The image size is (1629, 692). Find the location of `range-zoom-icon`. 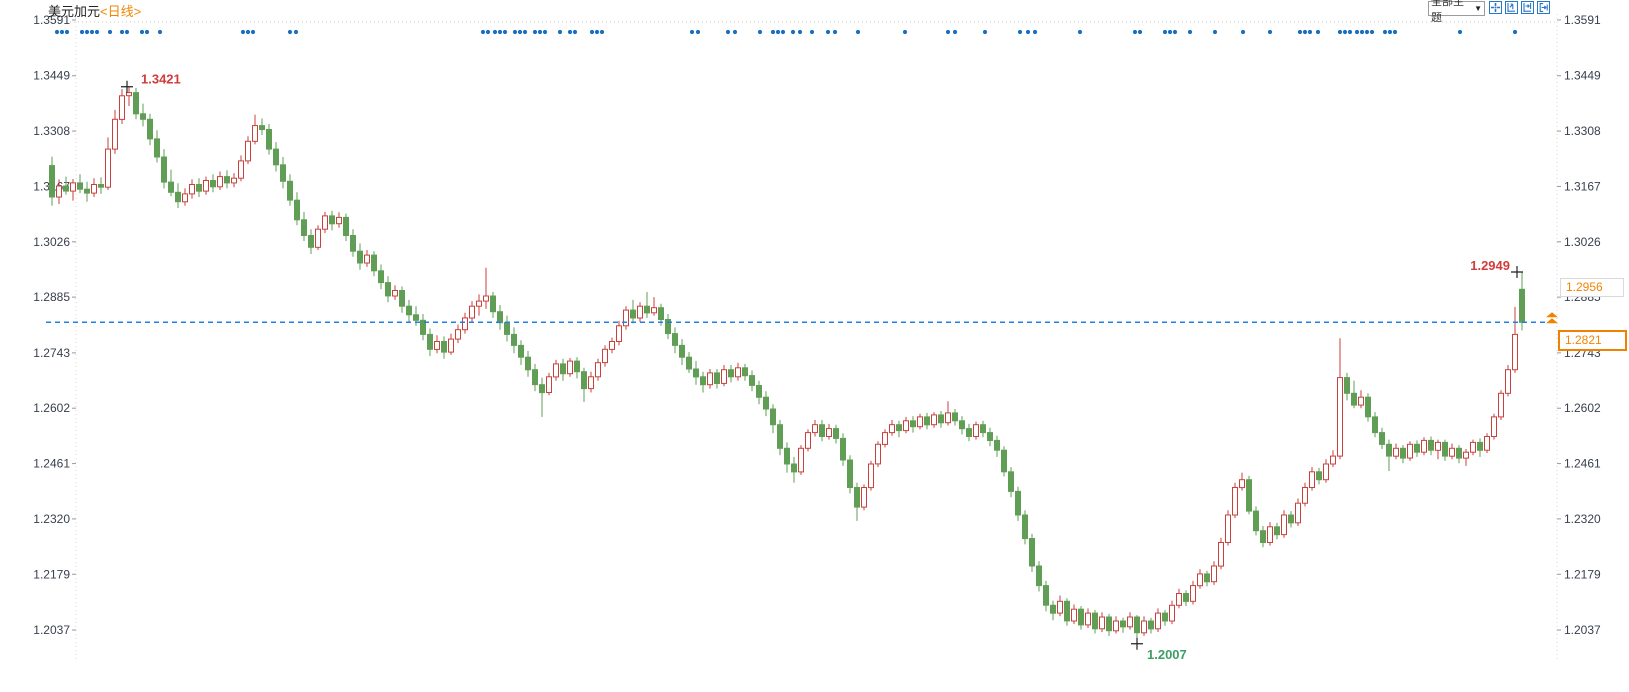

range-zoom-icon is located at coordinates (1511, 7).